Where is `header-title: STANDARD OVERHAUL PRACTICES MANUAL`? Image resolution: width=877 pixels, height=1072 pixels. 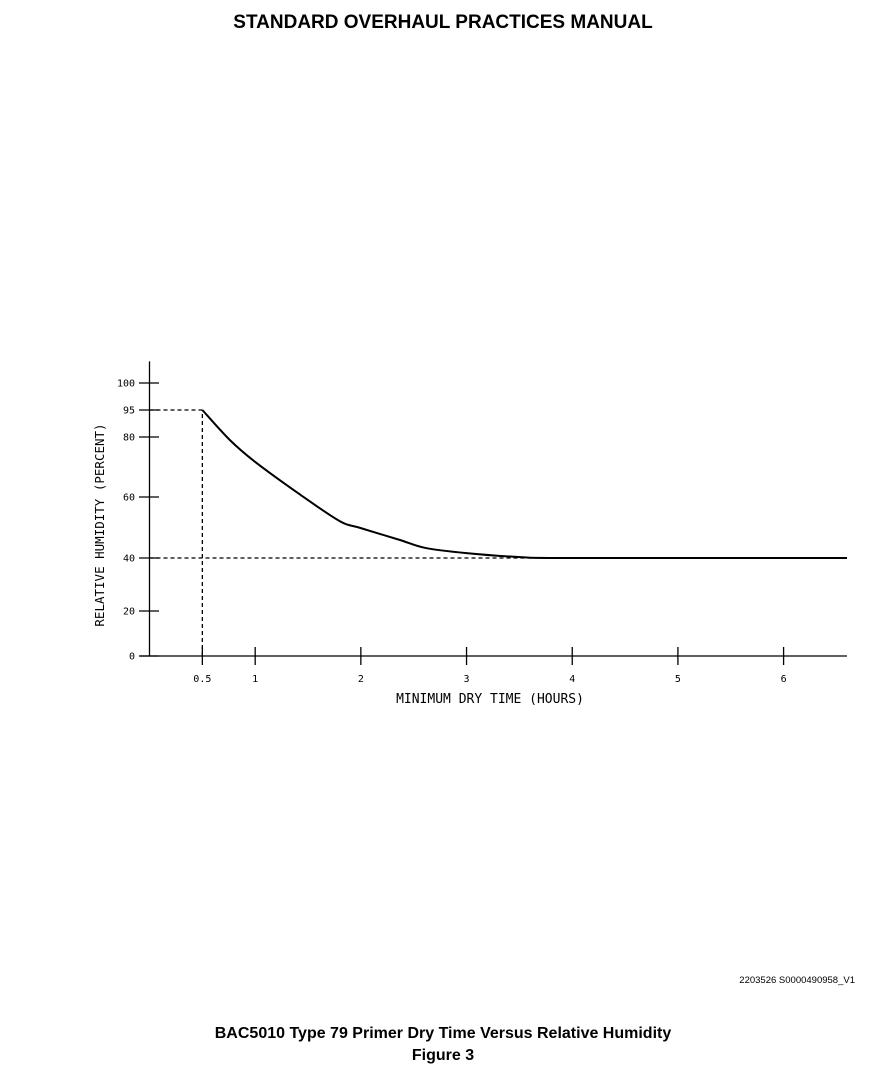 header-title: STANDARD OVERHAUL PRACTICES MANUAL is located at coordinates (443, 22).